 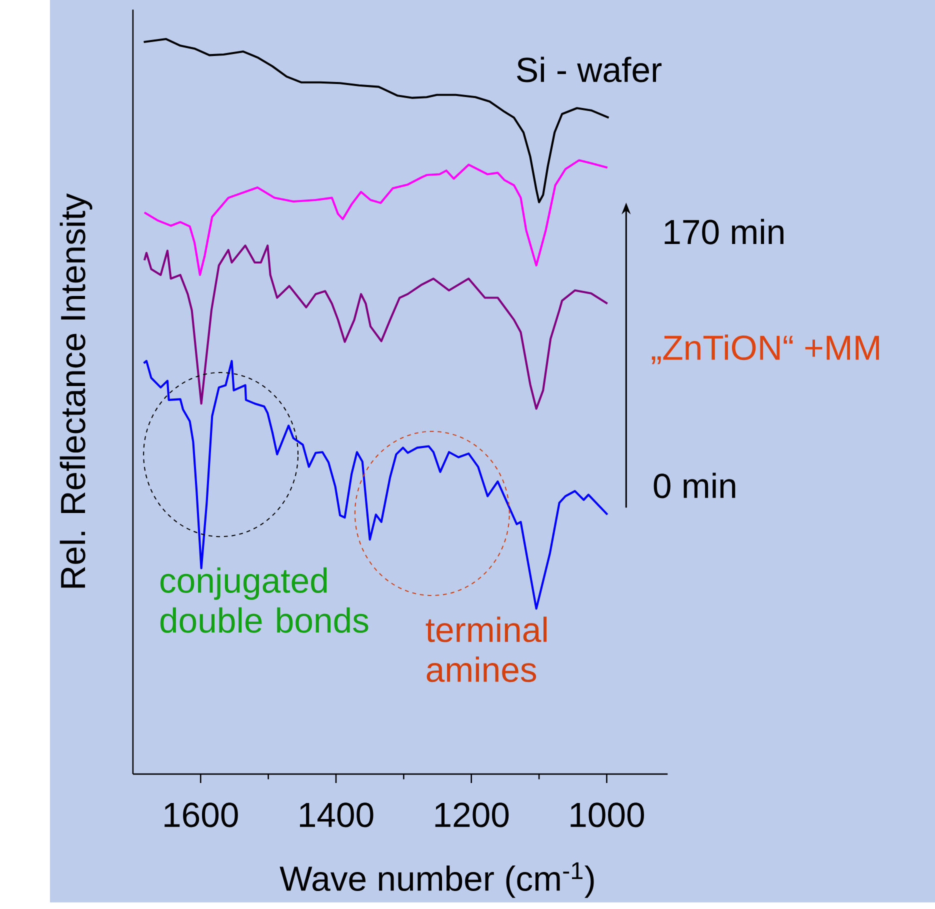 What do you see at coordinates (486, 649) in the screenshot?
I see `annotation: terminal amines` at bounding box center [486, 649].